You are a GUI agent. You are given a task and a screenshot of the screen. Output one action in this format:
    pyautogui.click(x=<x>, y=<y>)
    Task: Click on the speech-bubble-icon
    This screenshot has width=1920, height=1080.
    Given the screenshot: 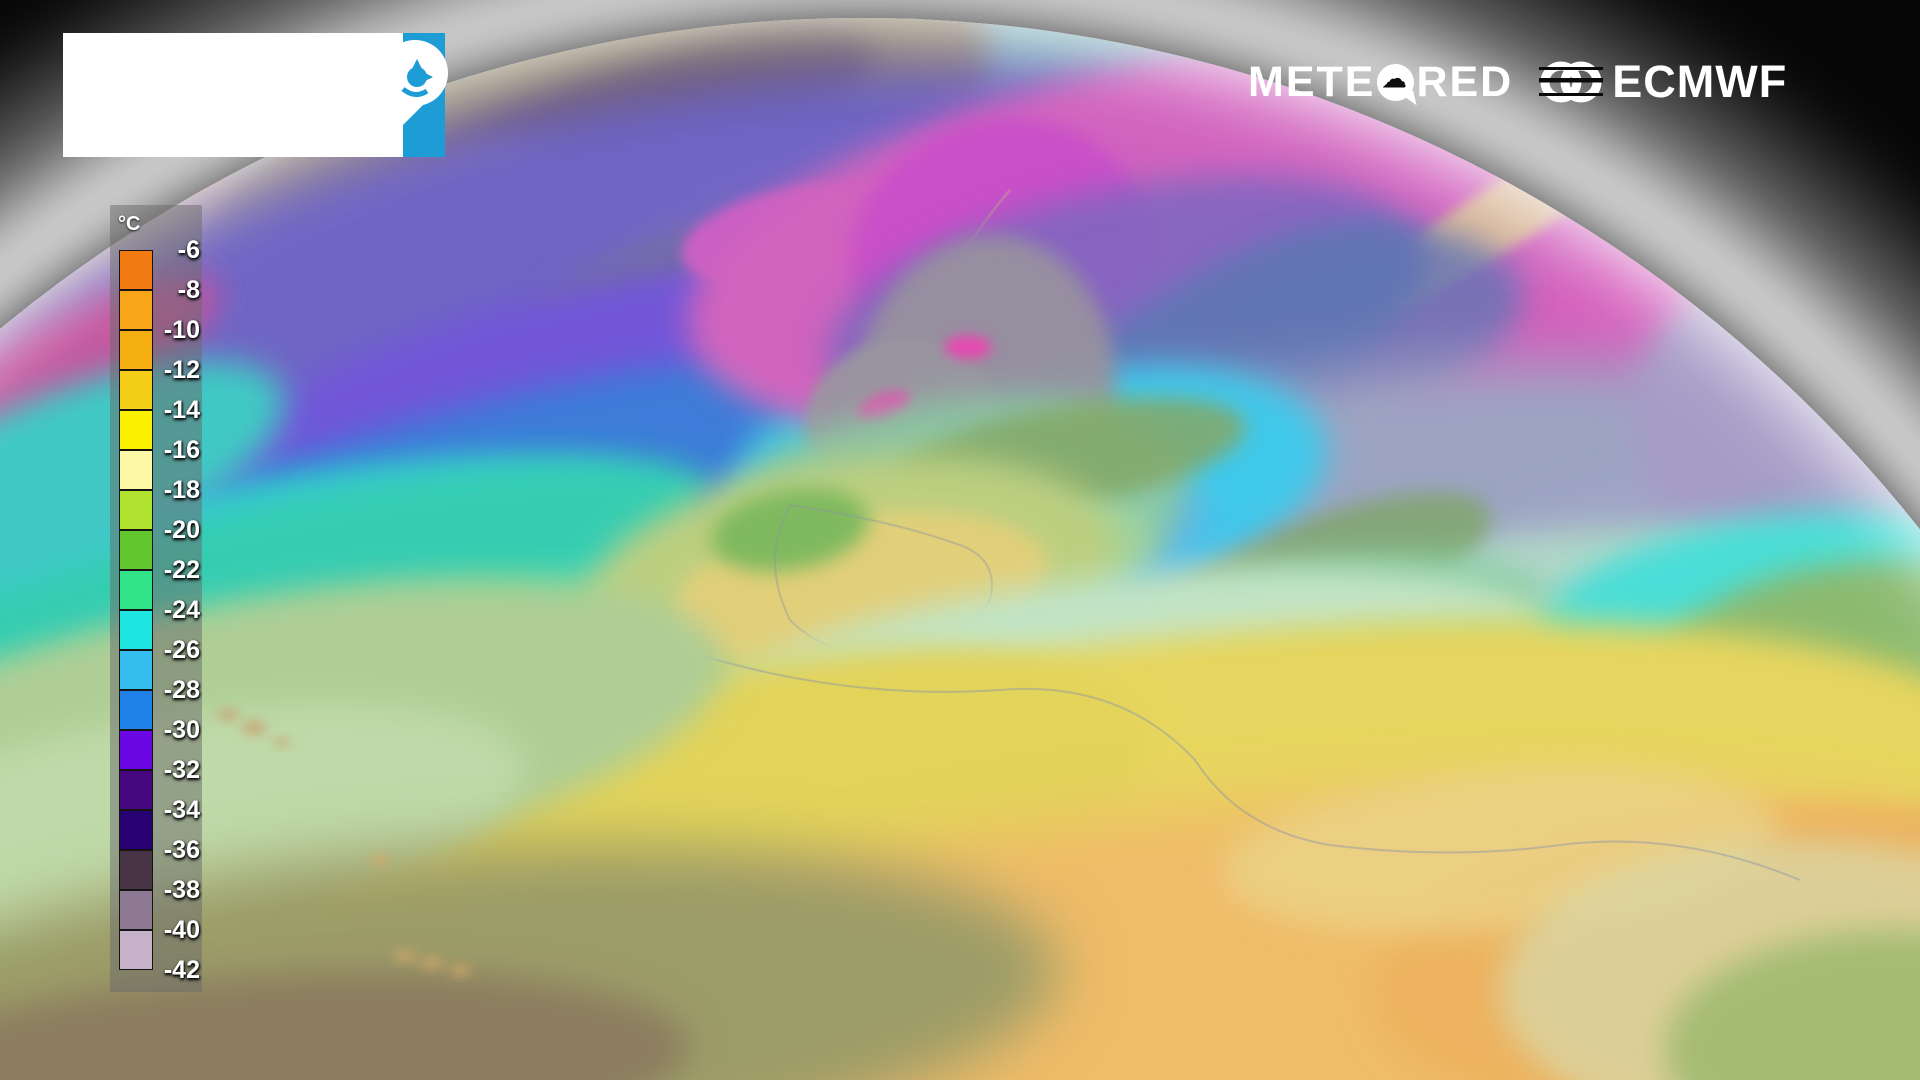 What is the action you would take?
    pyautogui.click(x=415, y=89)
    